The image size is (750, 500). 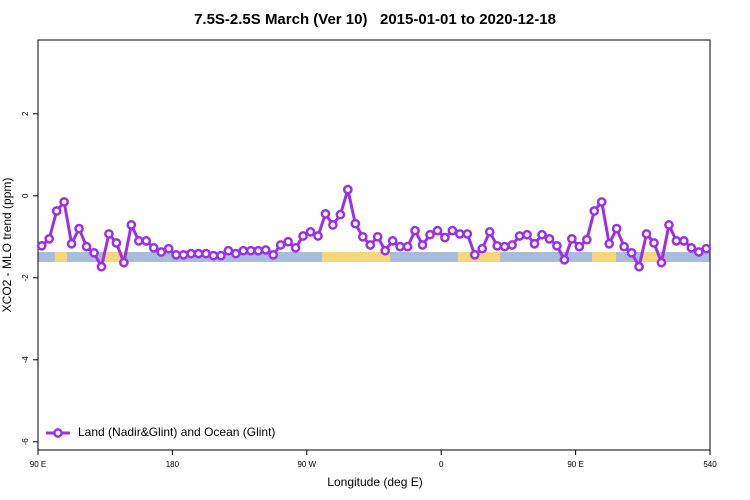 What do you see at coordinates (25, 113) in the screenshot?
I see `y-tick-label: 2` at bounding box center [25, 113].